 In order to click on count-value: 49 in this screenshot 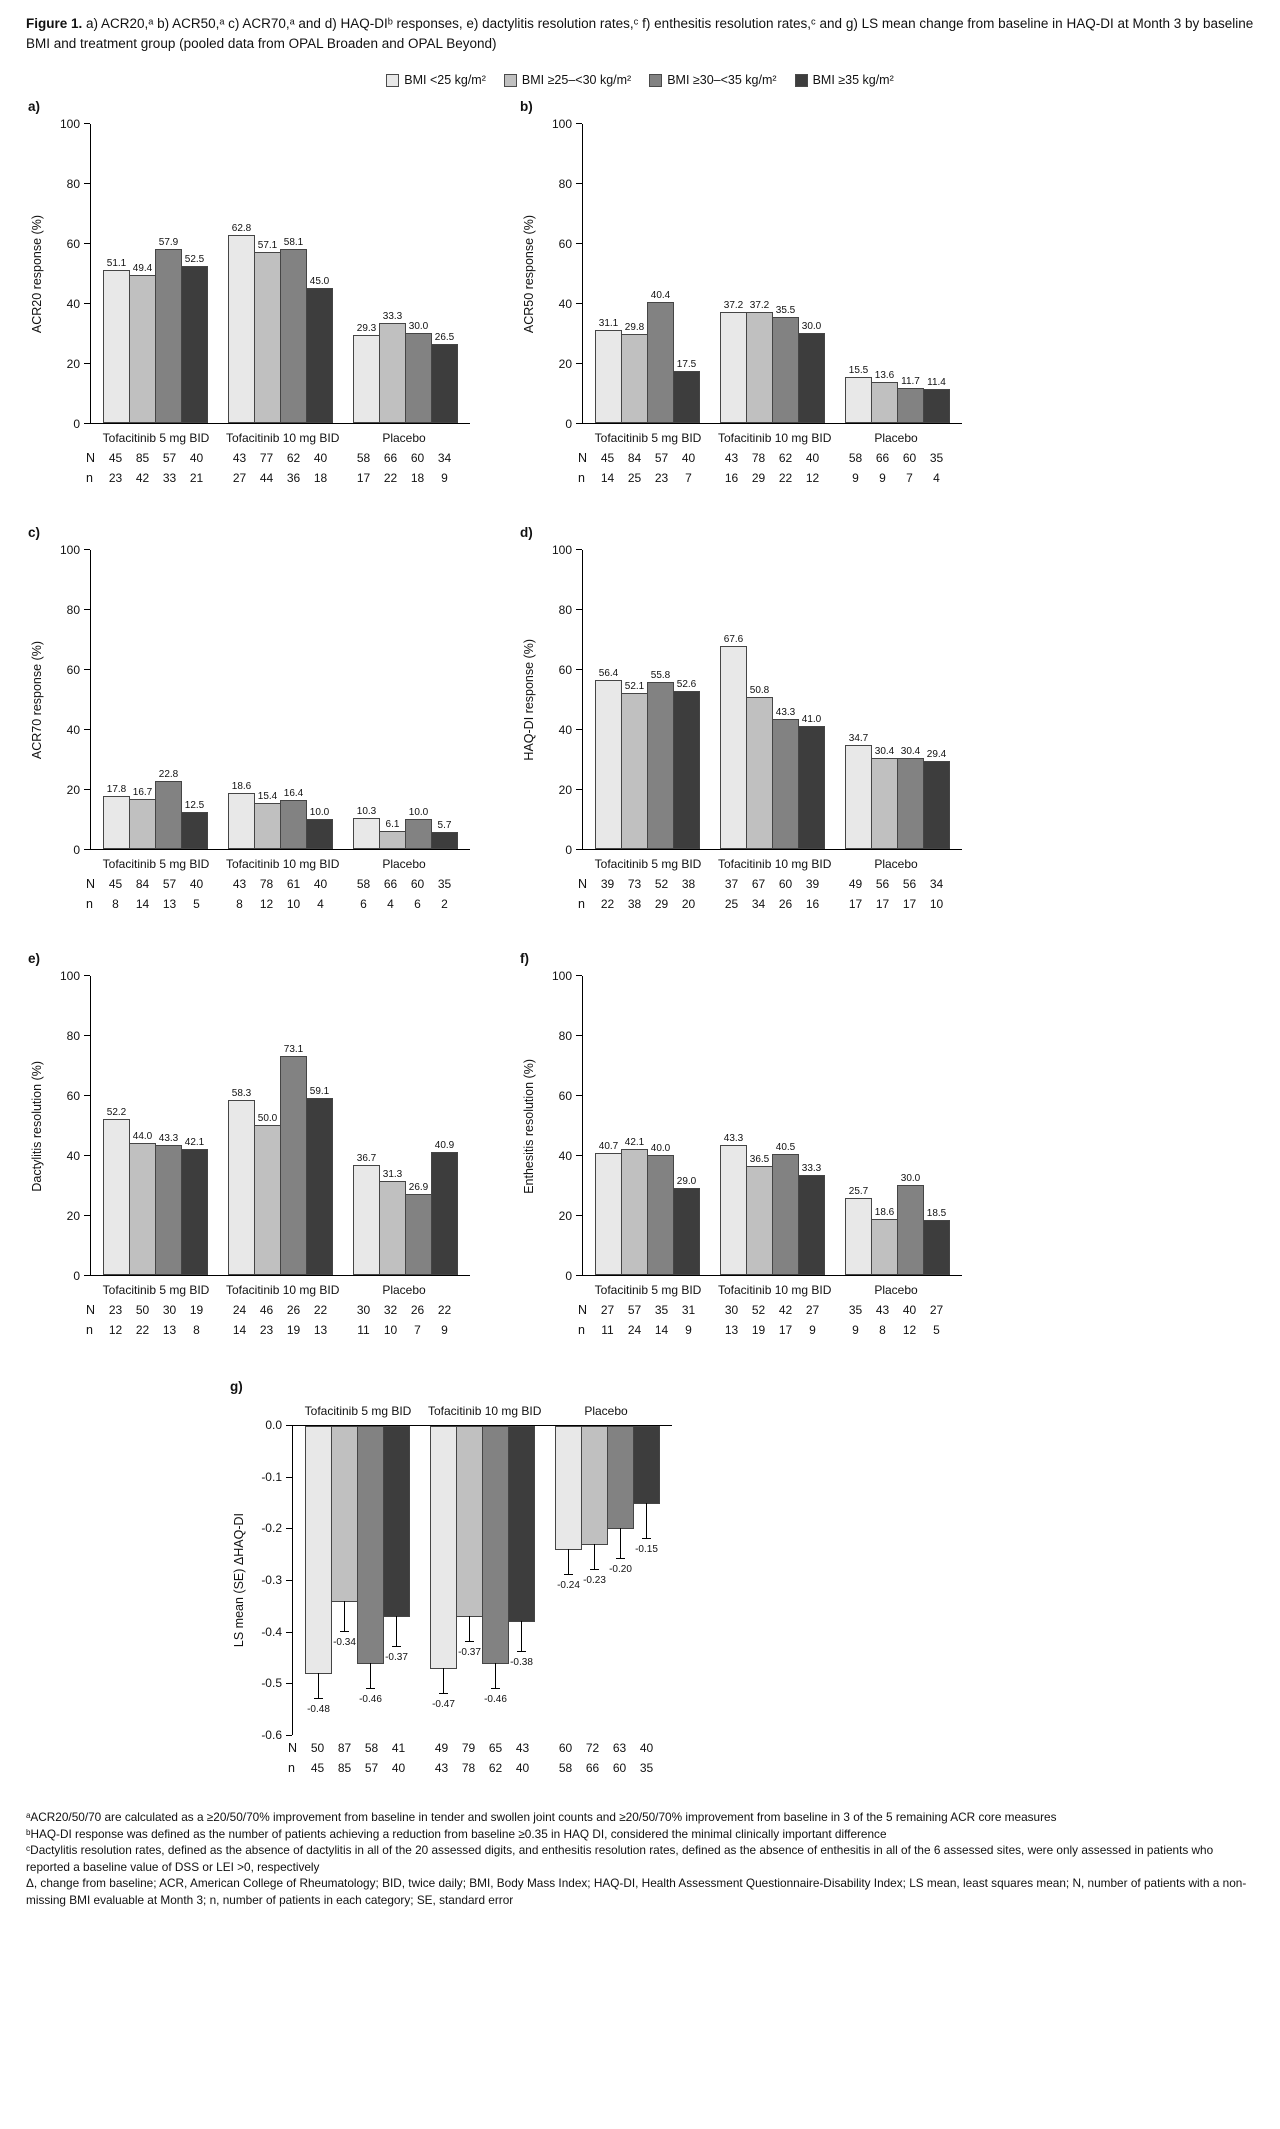, I will do `click(441, 1748)`.